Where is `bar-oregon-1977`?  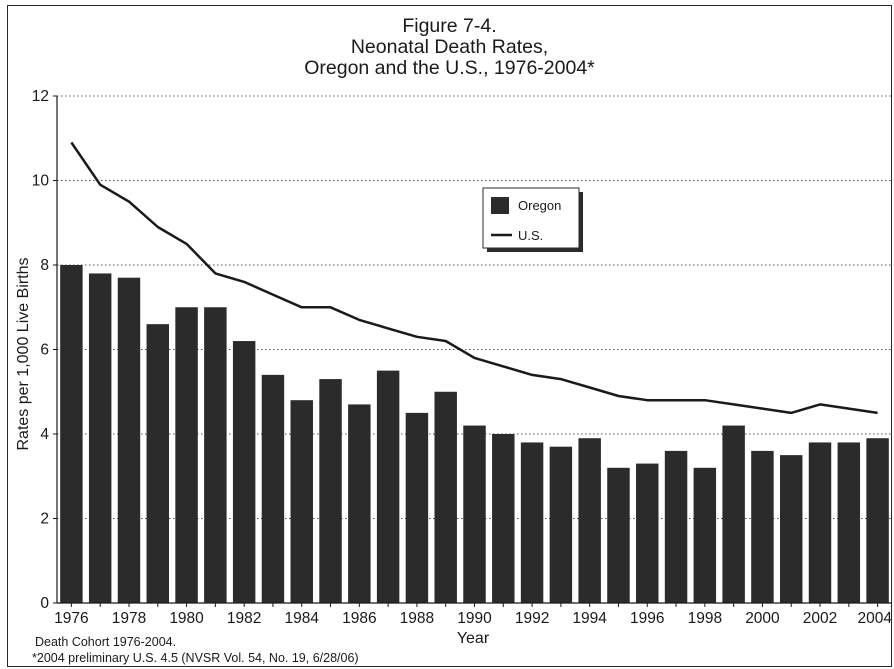 bar-oregon-1977 is located at coordinates (100, 438).